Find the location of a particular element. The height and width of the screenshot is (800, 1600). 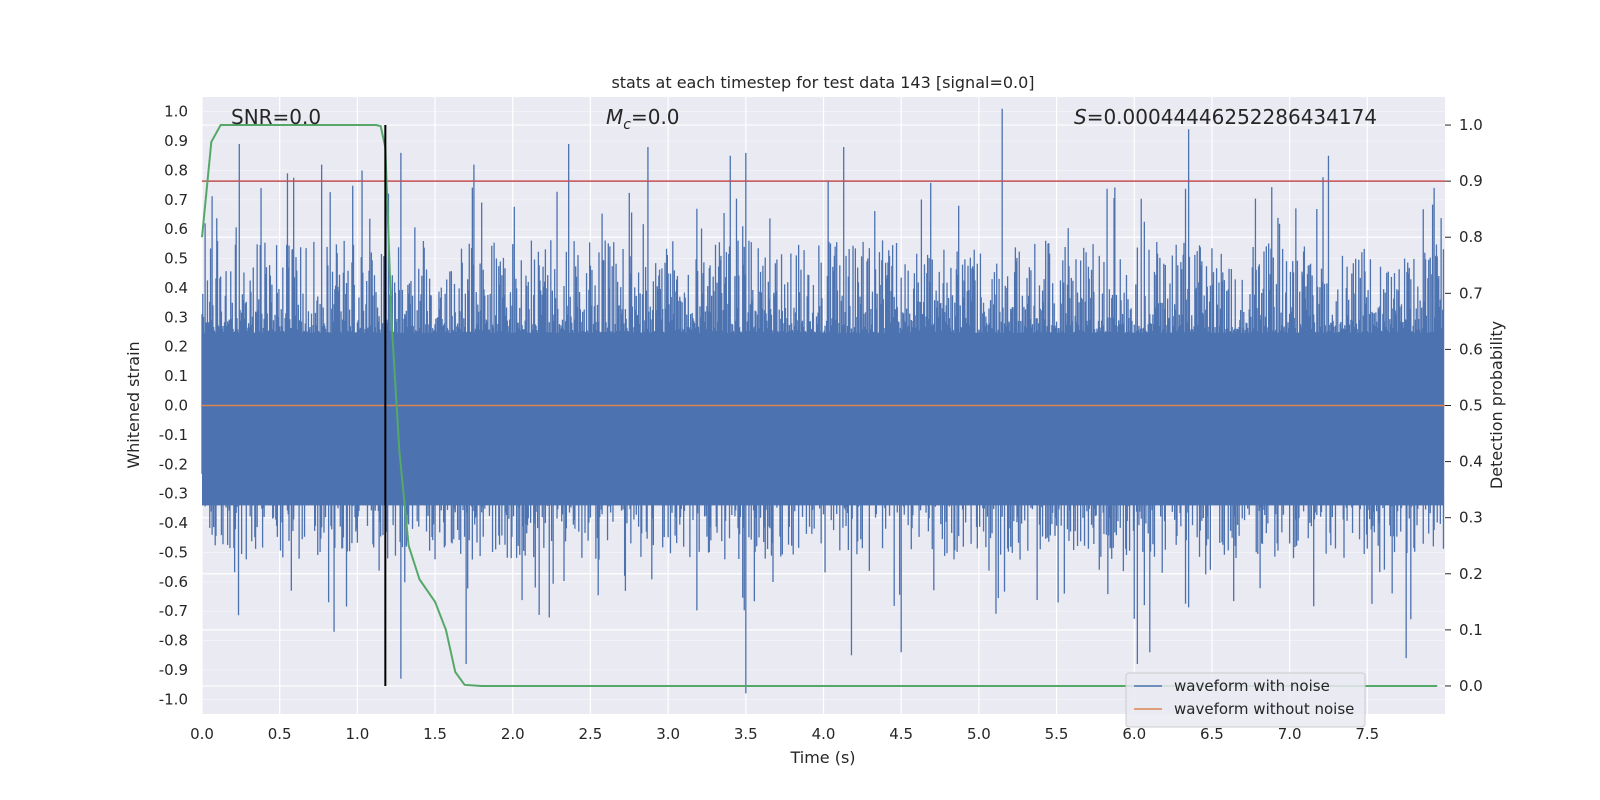

y-tick-label: -0.3 is located at coordinates (173, 494).